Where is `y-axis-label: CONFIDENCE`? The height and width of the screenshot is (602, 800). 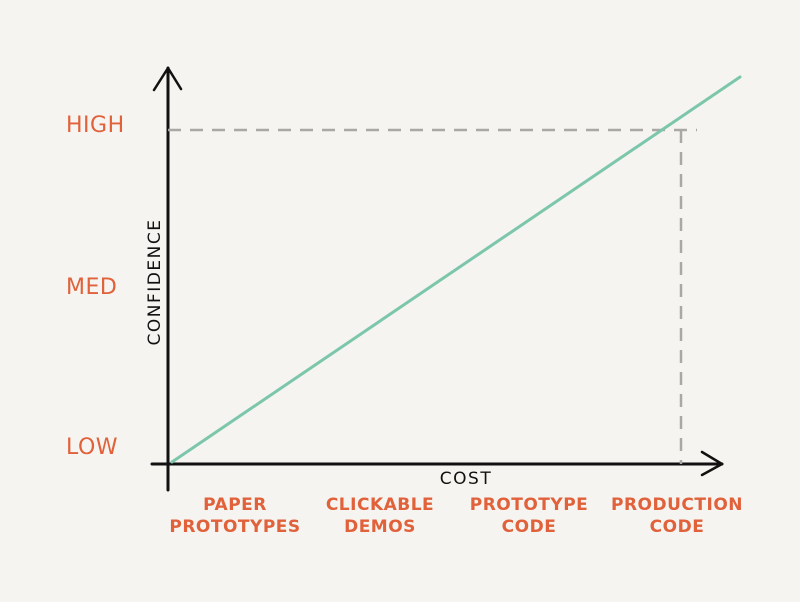
y-axis-label: CONFIDENCE is located at coordinates (155, 282).